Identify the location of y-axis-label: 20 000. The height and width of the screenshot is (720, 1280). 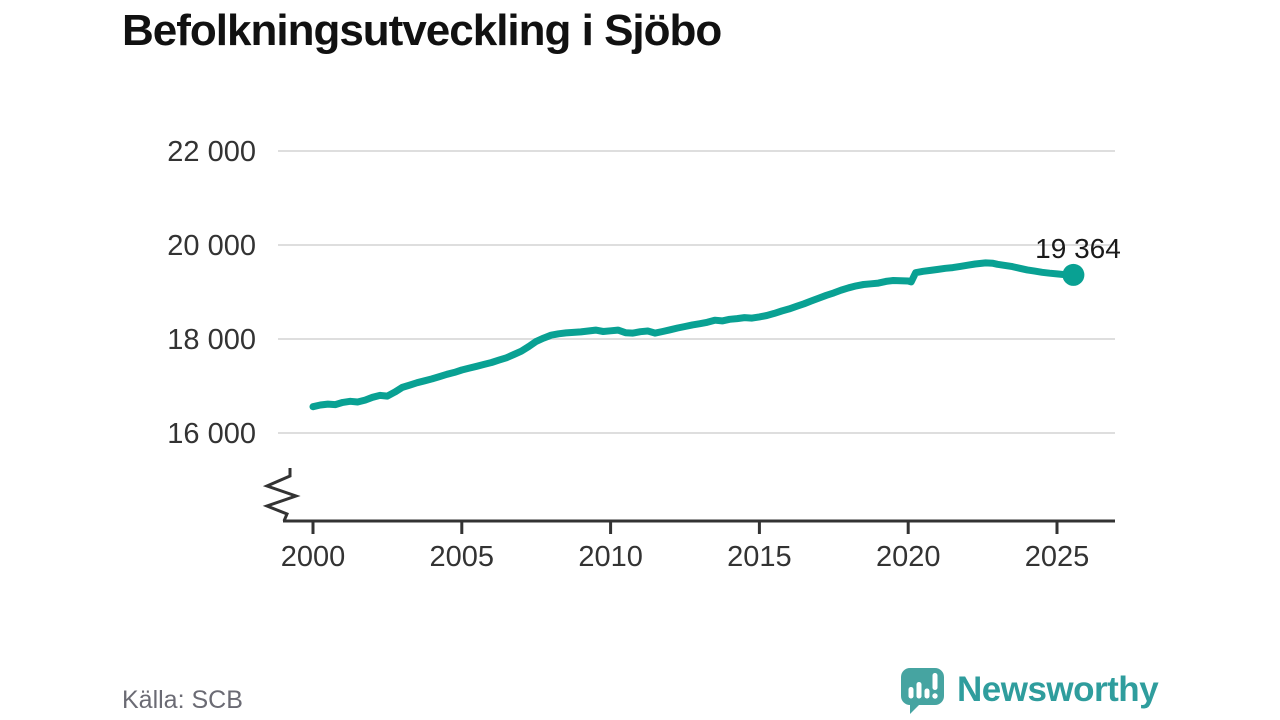
(211, 246).